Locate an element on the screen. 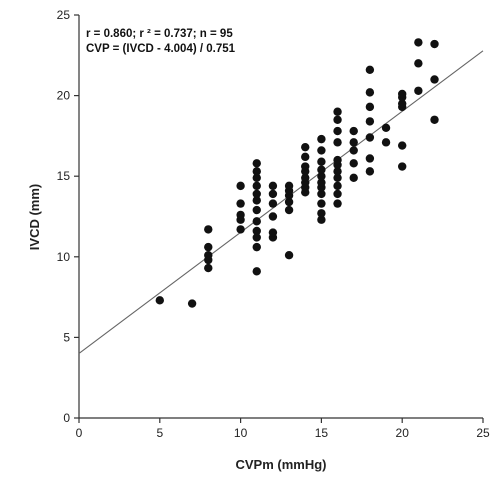  y-tick-label: 15 is located at coordinates (64, 176).